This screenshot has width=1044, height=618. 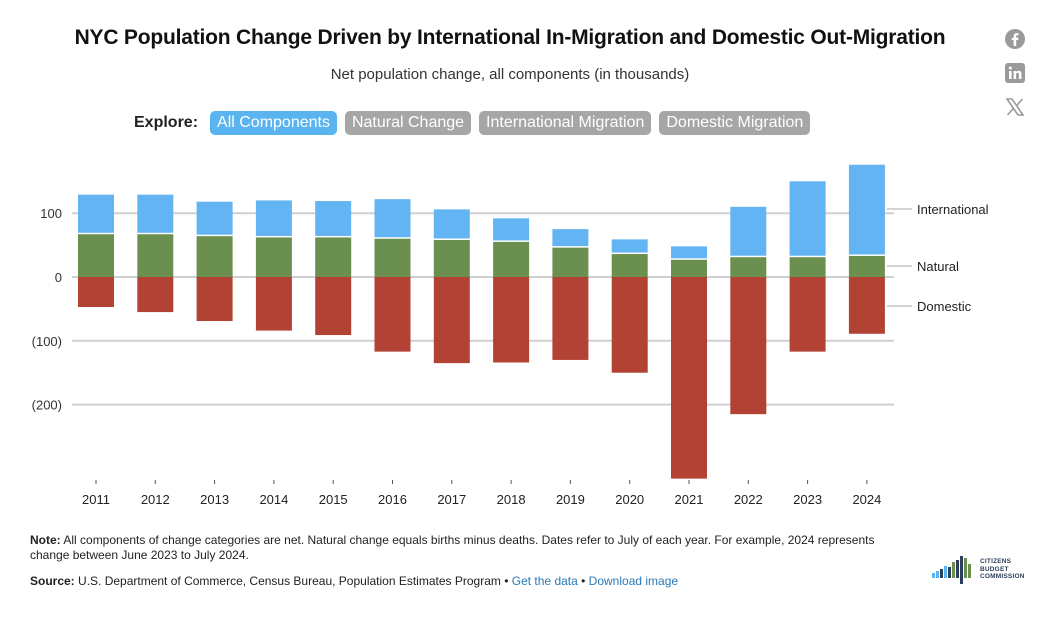 I want to click on y-tick-label: (100), so click(x=47, y=341).